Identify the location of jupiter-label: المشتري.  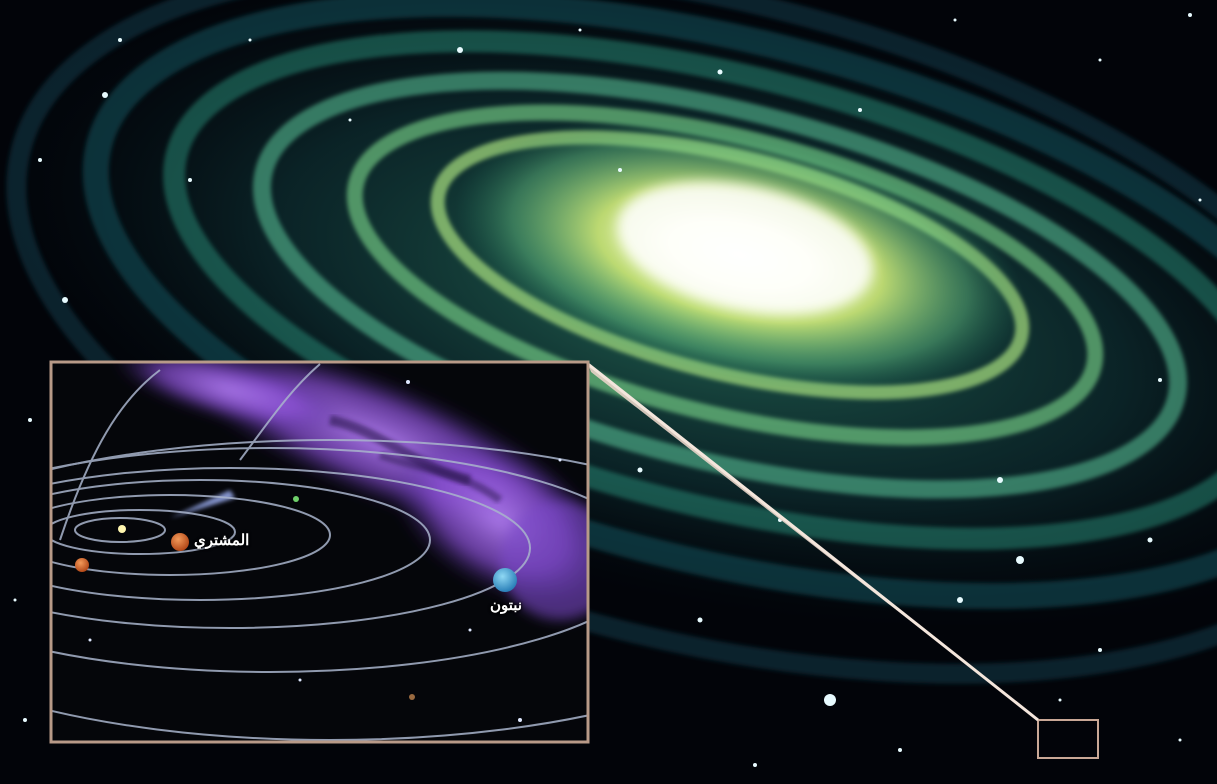
(222, 540).